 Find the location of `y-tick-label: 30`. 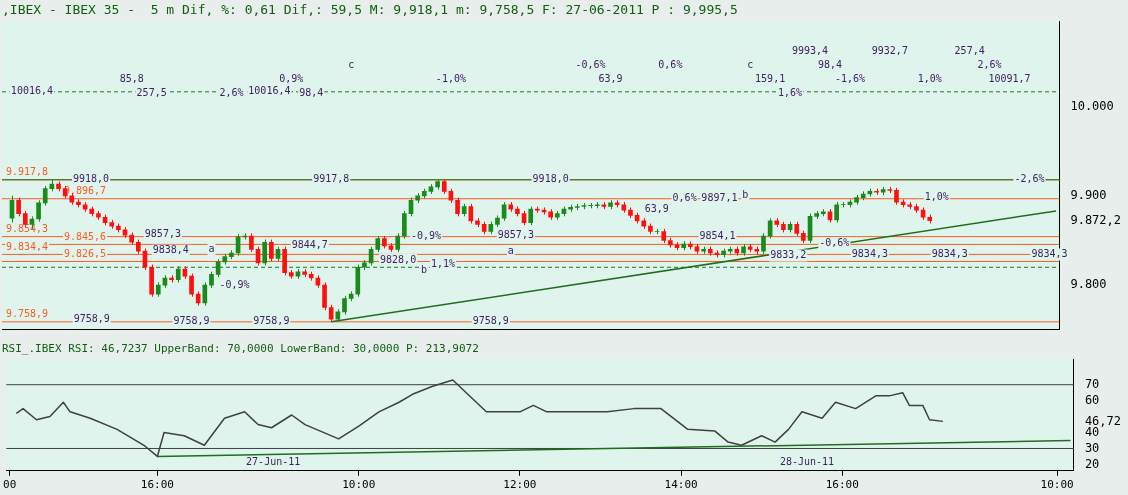

y-tick-label: 30 is located at coordinates (1092, 447).